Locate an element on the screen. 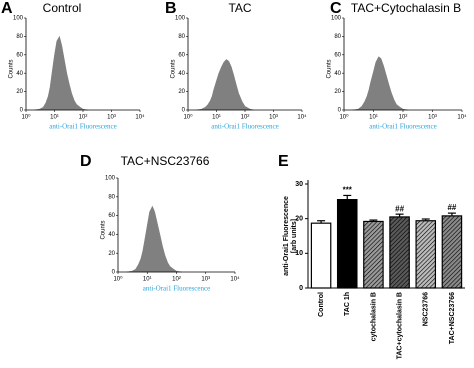  x-tick-label: TAC 1h is located at coordinates (347, 304).